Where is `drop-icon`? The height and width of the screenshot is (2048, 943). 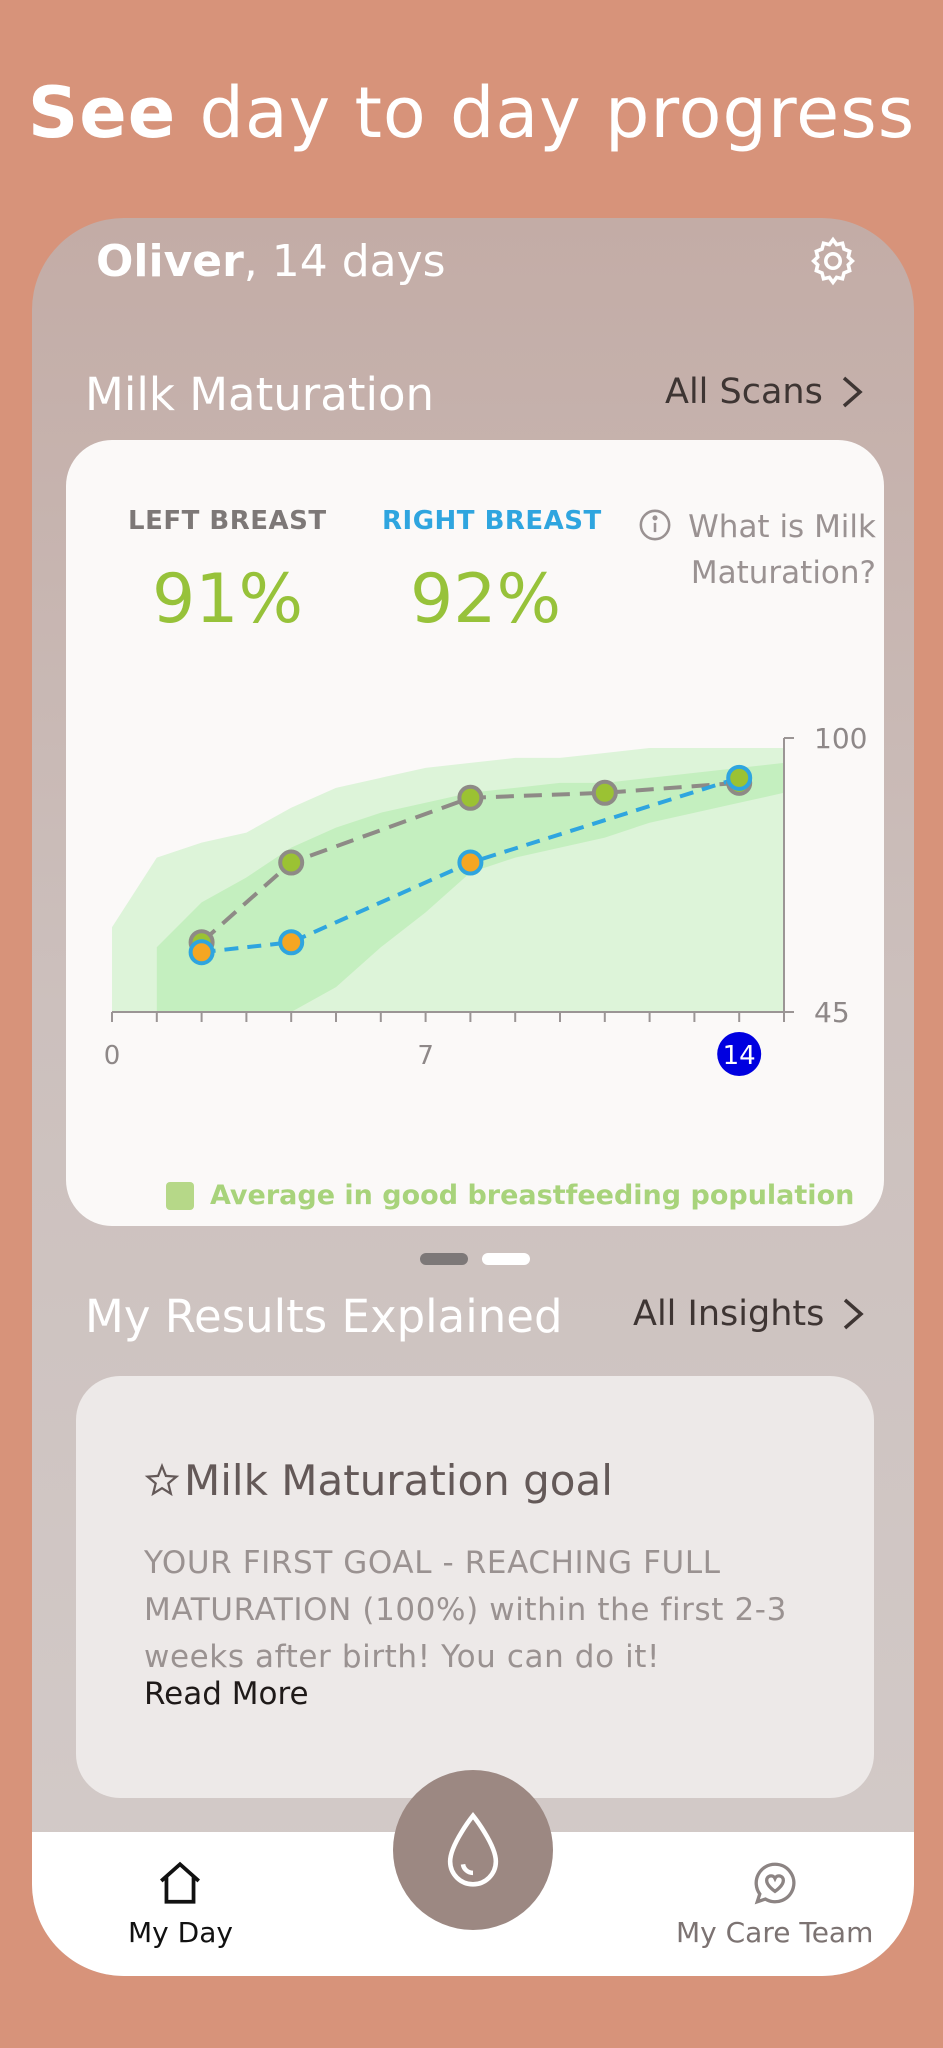 drop-icon is located at coordinates (473, 1849).